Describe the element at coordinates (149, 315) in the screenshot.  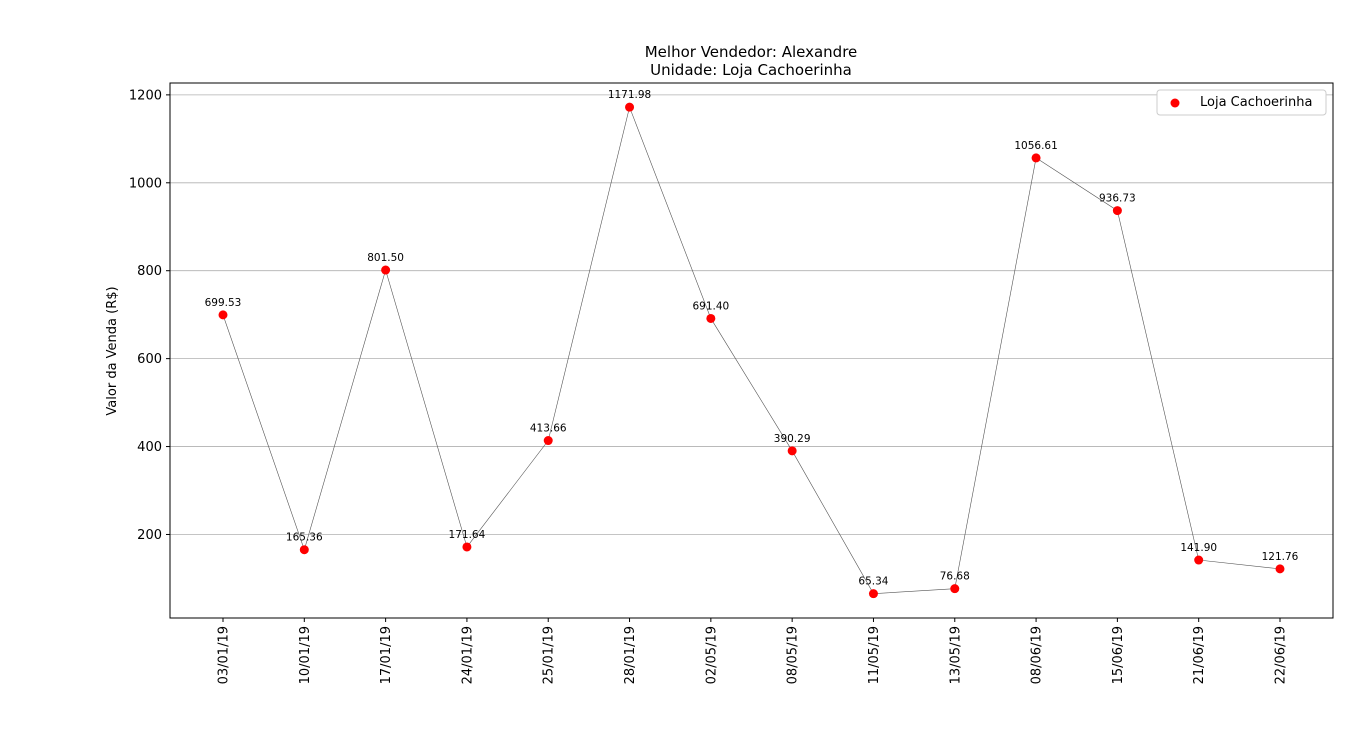
I see `y-ticks: 200 400 600 800 1000 1200` at that location.